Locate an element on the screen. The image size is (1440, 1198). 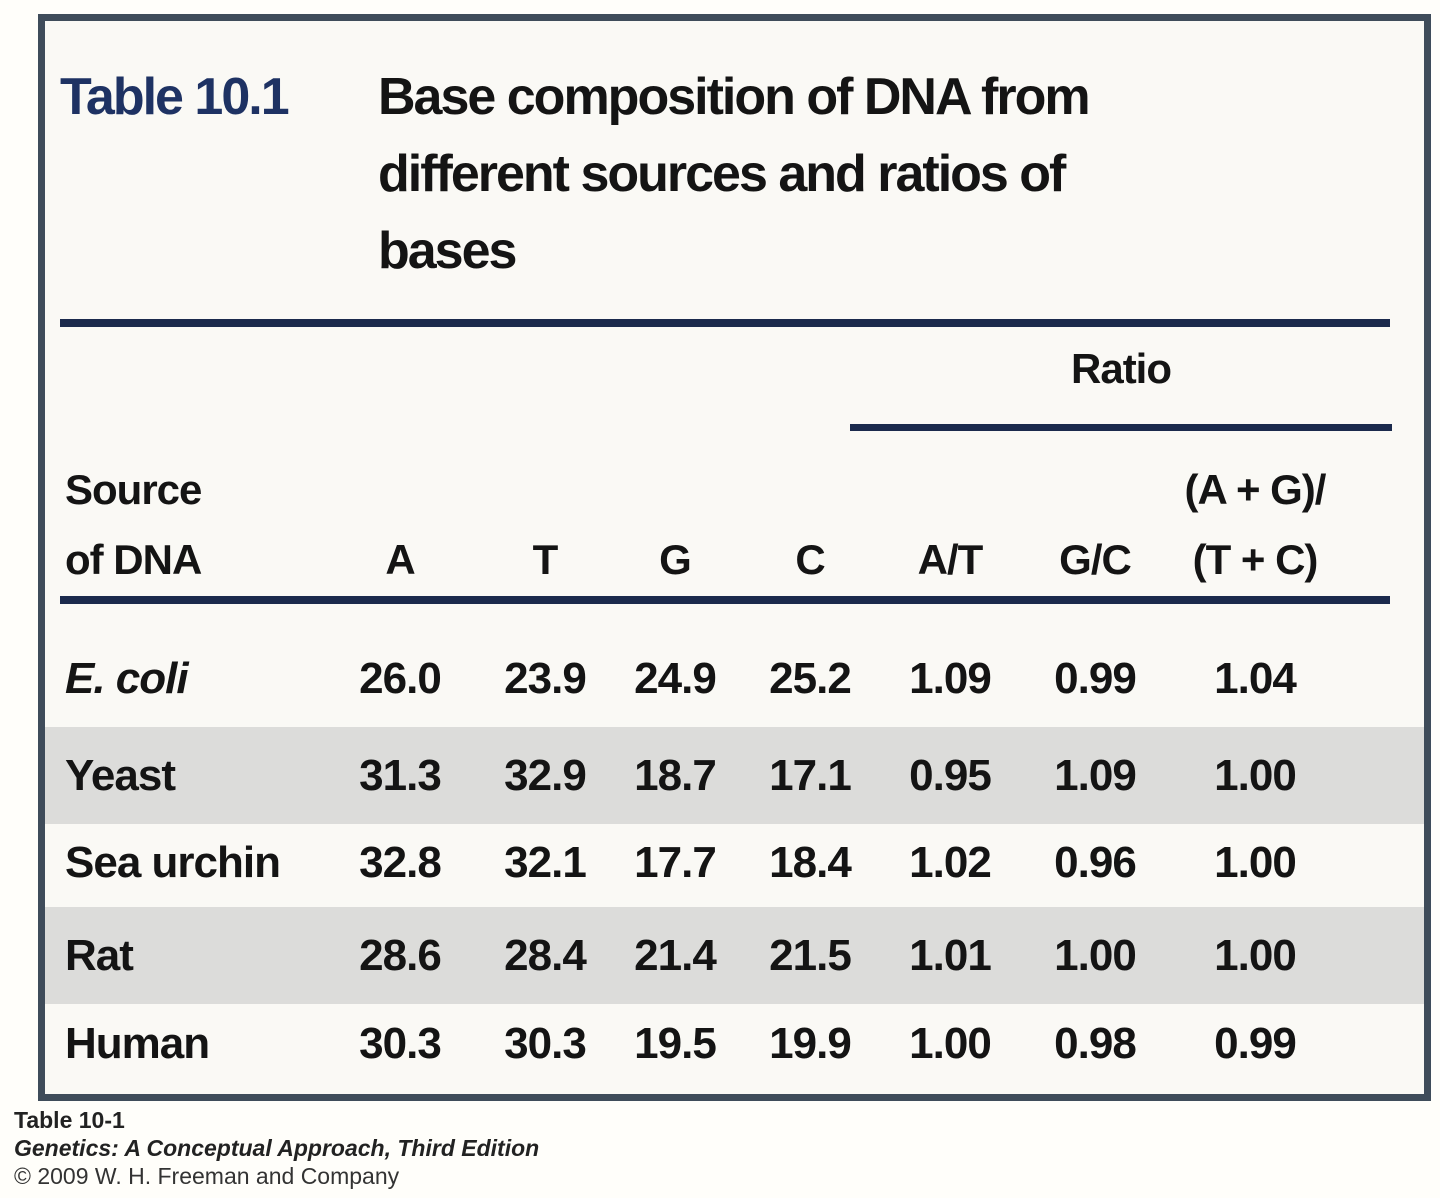
table-cell: 19.9 is located at coordinates (810, 1043).